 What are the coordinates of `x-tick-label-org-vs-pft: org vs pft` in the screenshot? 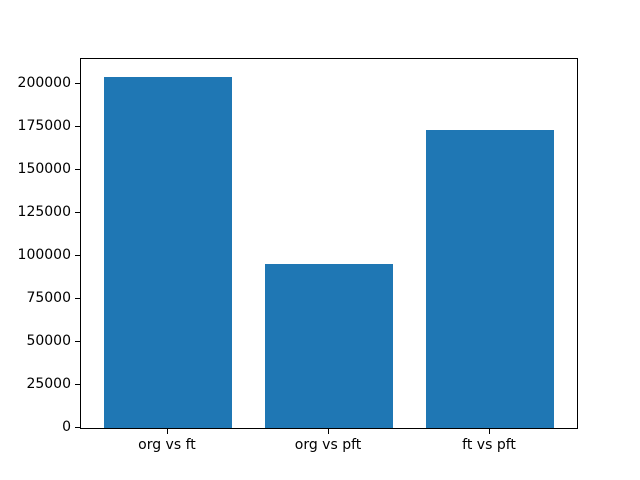 It's located at (328, 445).